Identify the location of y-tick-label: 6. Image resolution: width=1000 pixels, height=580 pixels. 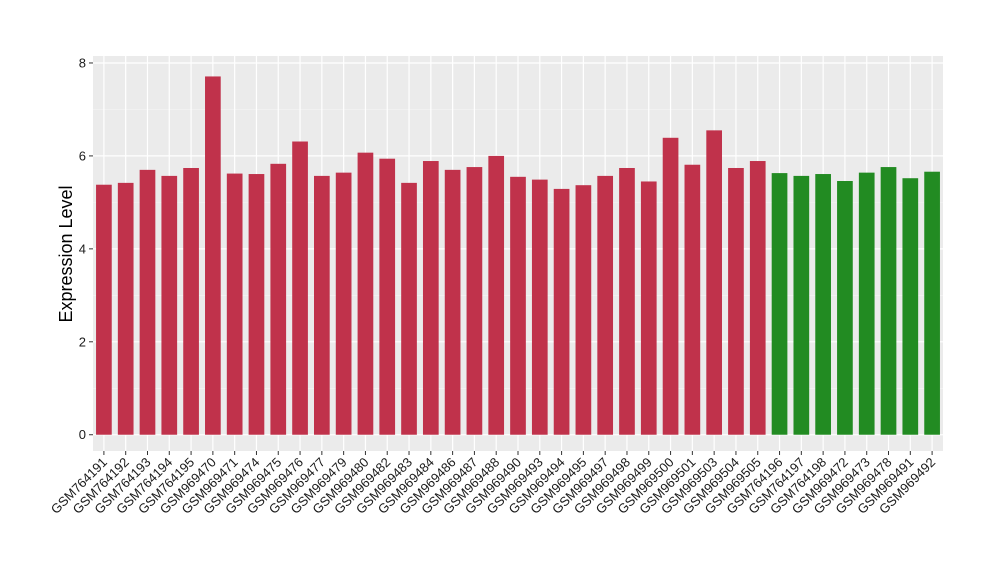
(82, 155).